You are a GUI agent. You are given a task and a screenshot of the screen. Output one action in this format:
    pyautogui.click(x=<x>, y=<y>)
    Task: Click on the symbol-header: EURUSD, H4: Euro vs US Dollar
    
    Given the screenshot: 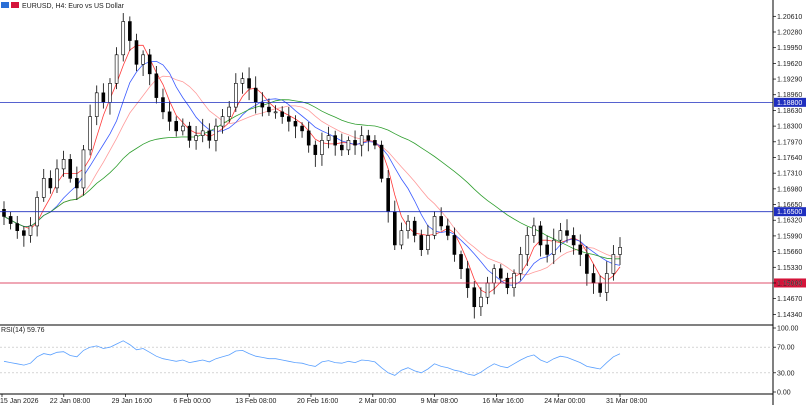 What is the action you would take?
    pyautogui.click(x=63, y=6)
    